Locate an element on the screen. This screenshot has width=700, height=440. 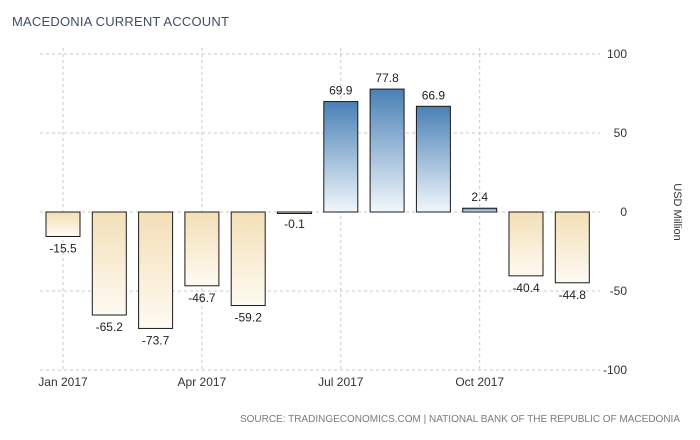
y-tick-label: -50 is located at coordinates (619, 291).